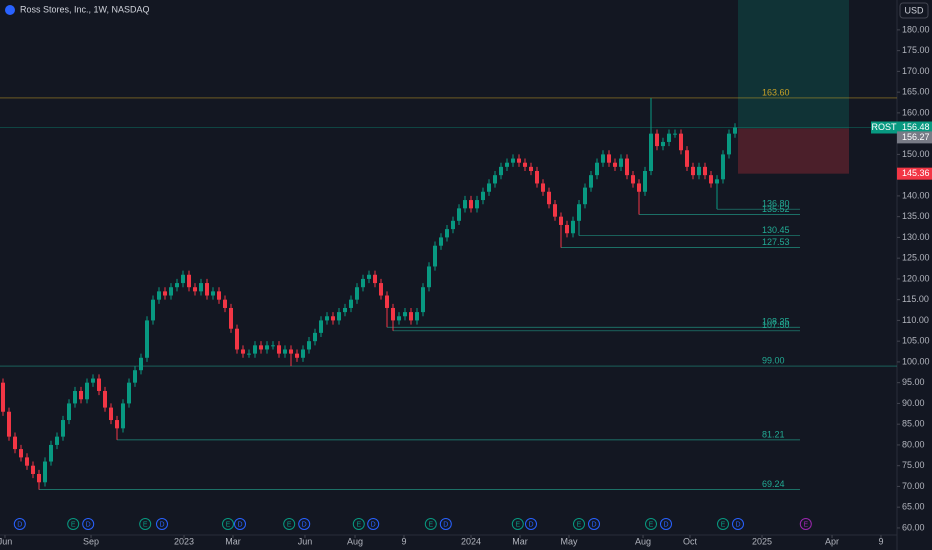 This screenshot has height=550, width=932. I want to click on currency-button, so click(914, 10).